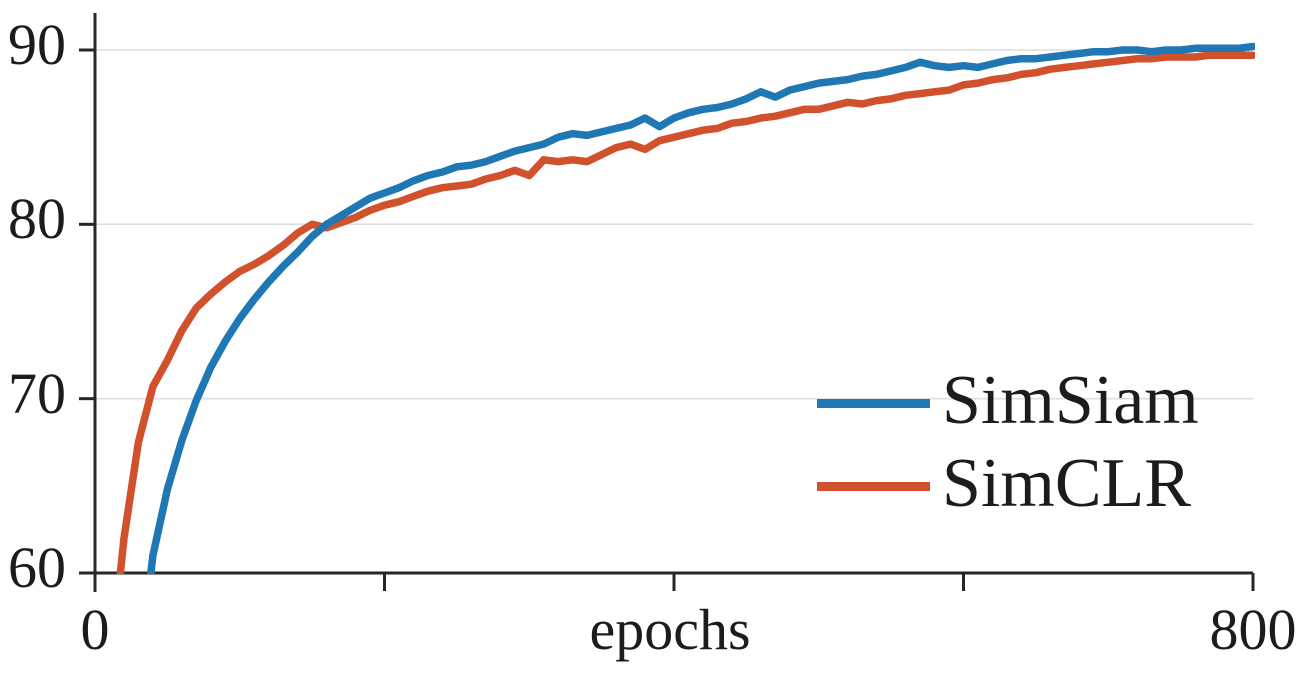  What do you see at coordinates (873, 403) in the screenshot?
I see `legend-line-simsiam` at bounding box center [873, 403].